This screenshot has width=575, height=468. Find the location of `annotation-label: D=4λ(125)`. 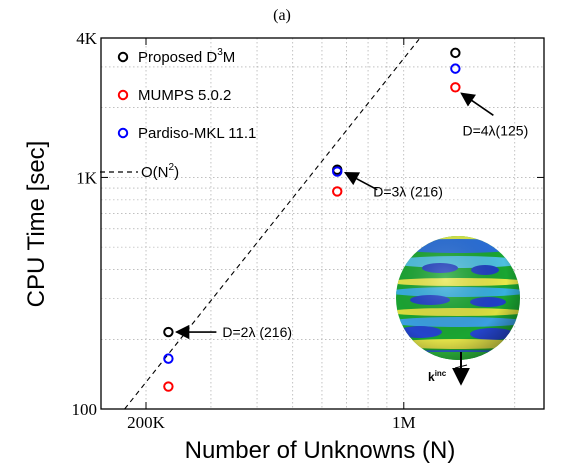

annotation-label: D=4λ(125) is located at coordinates (495, 130).